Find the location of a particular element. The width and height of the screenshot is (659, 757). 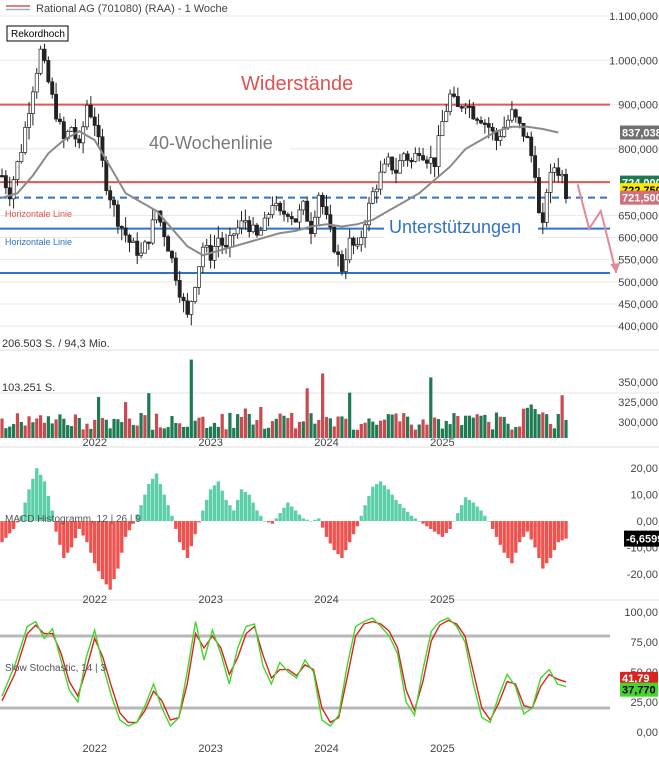

price-tick-label: 900,000 is located at coordinates (638, 106).